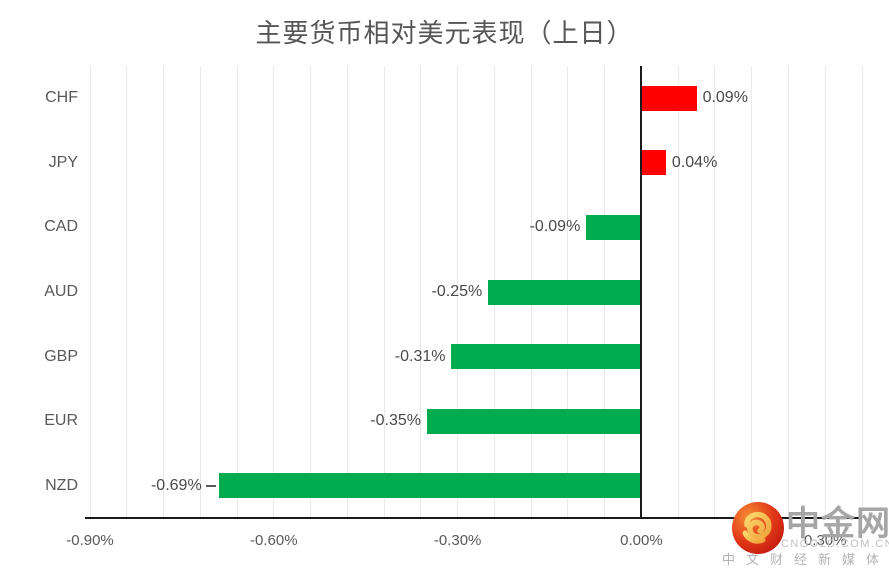 Image resolution: width=889 pixels, height=573 pixels. I want to click on bar-value-label: 0.04%, so click(694, 162).